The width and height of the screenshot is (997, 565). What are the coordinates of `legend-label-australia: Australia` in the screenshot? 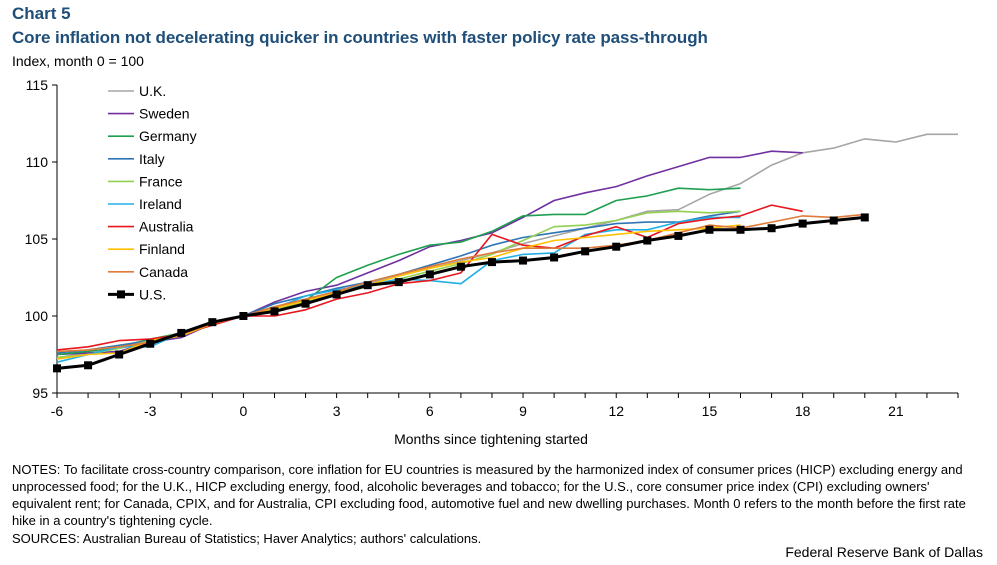 It's located at (166, 227).